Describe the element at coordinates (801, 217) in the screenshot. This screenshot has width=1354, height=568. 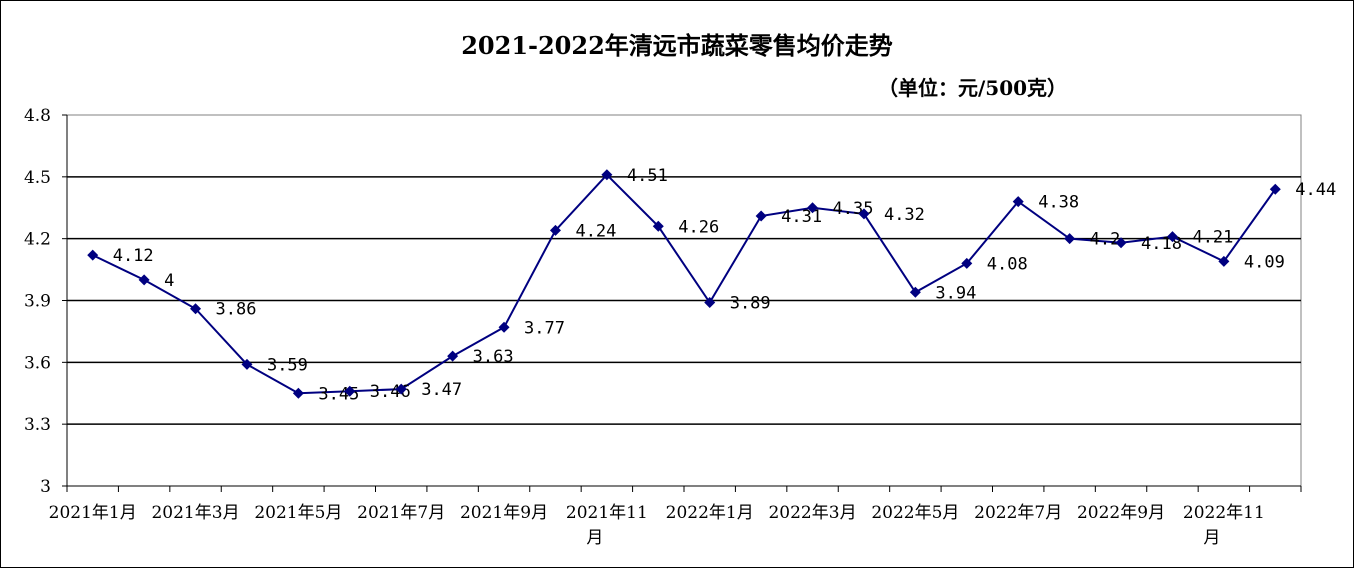
I see `data-label: 4.31` at that location.